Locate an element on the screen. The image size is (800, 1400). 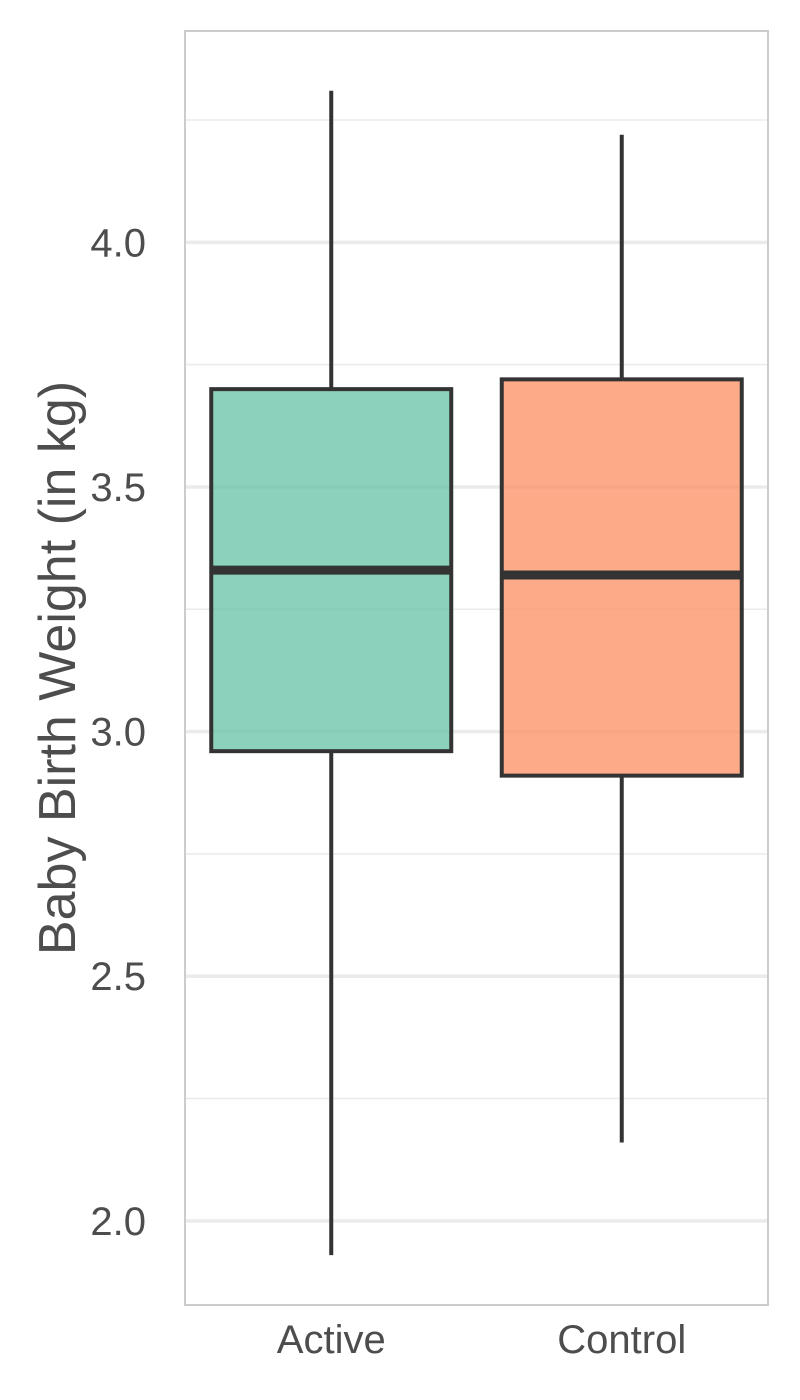
y-axis-tick-labels: 2.0 2.5 3.0 3.5 4.0 is located at coordinates (118, 732).